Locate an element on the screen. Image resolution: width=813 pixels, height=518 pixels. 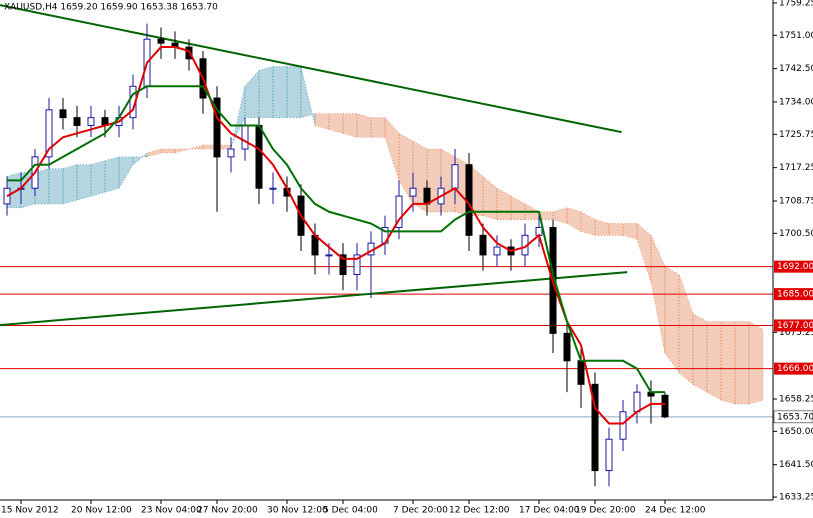
y-tick-label: 1717.25 is located at coordinates (796, 168).